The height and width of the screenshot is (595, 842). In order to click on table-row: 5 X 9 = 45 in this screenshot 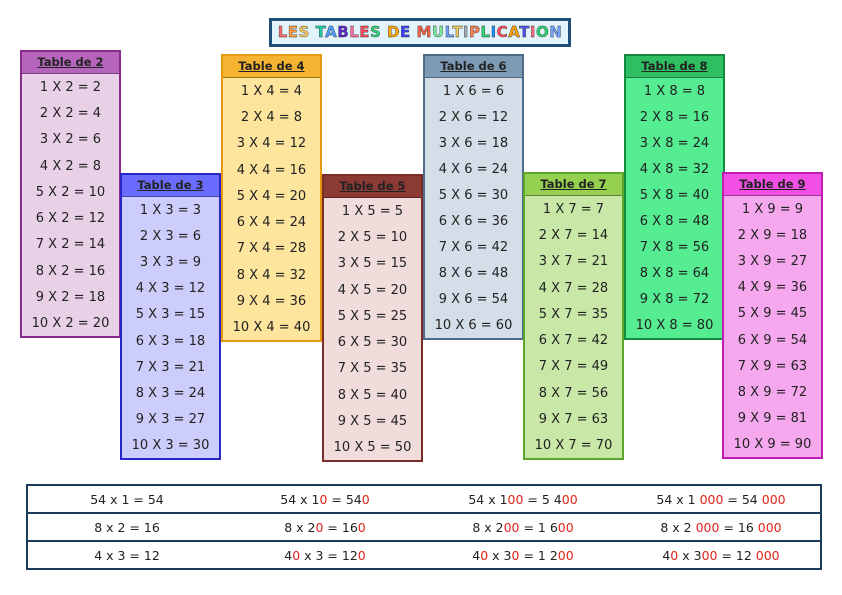, I will do `click(772, 314)`.